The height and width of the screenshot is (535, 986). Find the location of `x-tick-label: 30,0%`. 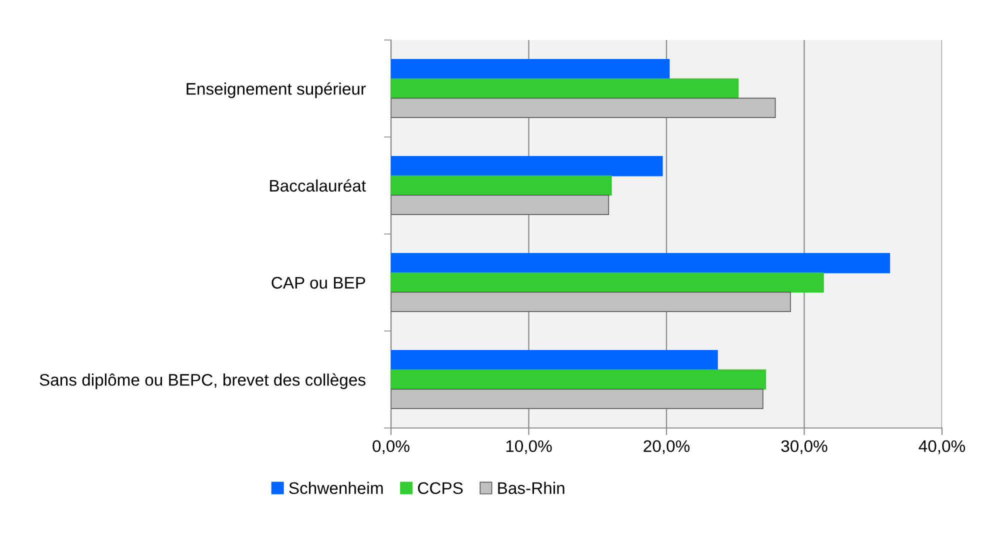

x-tick-label: 30,0% is located at coordinates (804, 447).